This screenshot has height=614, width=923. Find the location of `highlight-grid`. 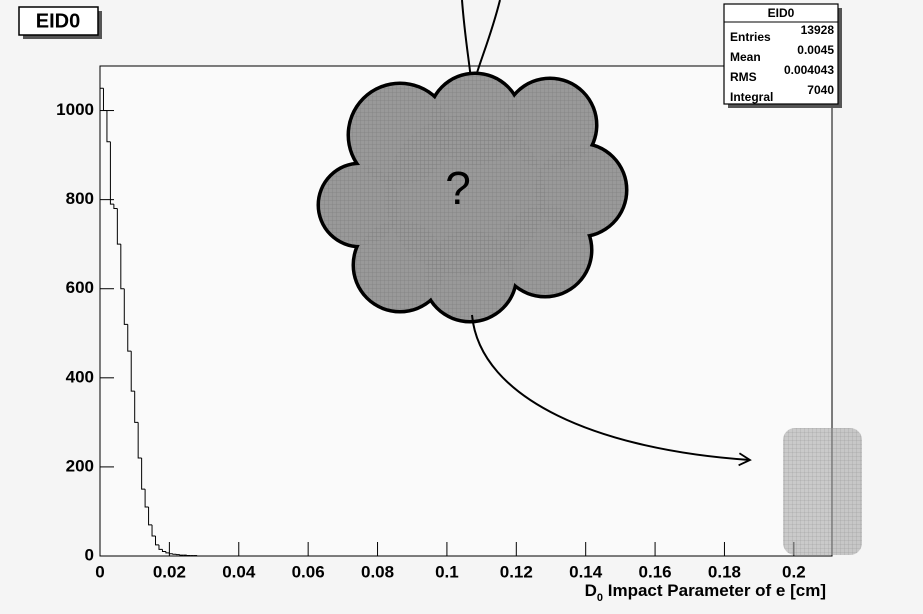

highlight-grid is located at coordinates (822, 491).